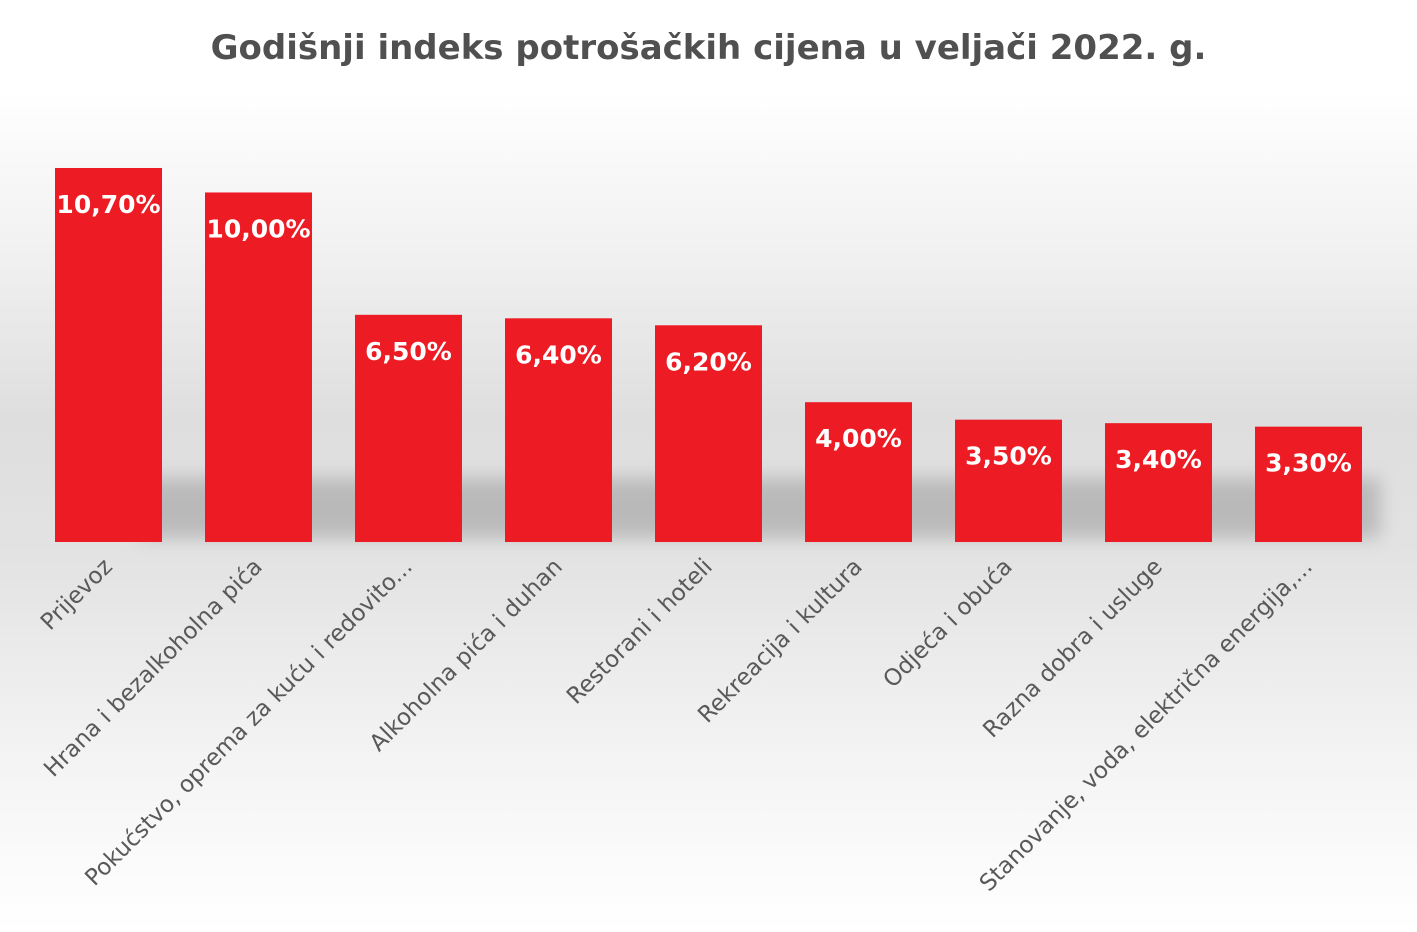  What do you see at coordinates (108, 204) in the screenshot?
I see `data-label: 10,70%` at bounding box center [108, 204].